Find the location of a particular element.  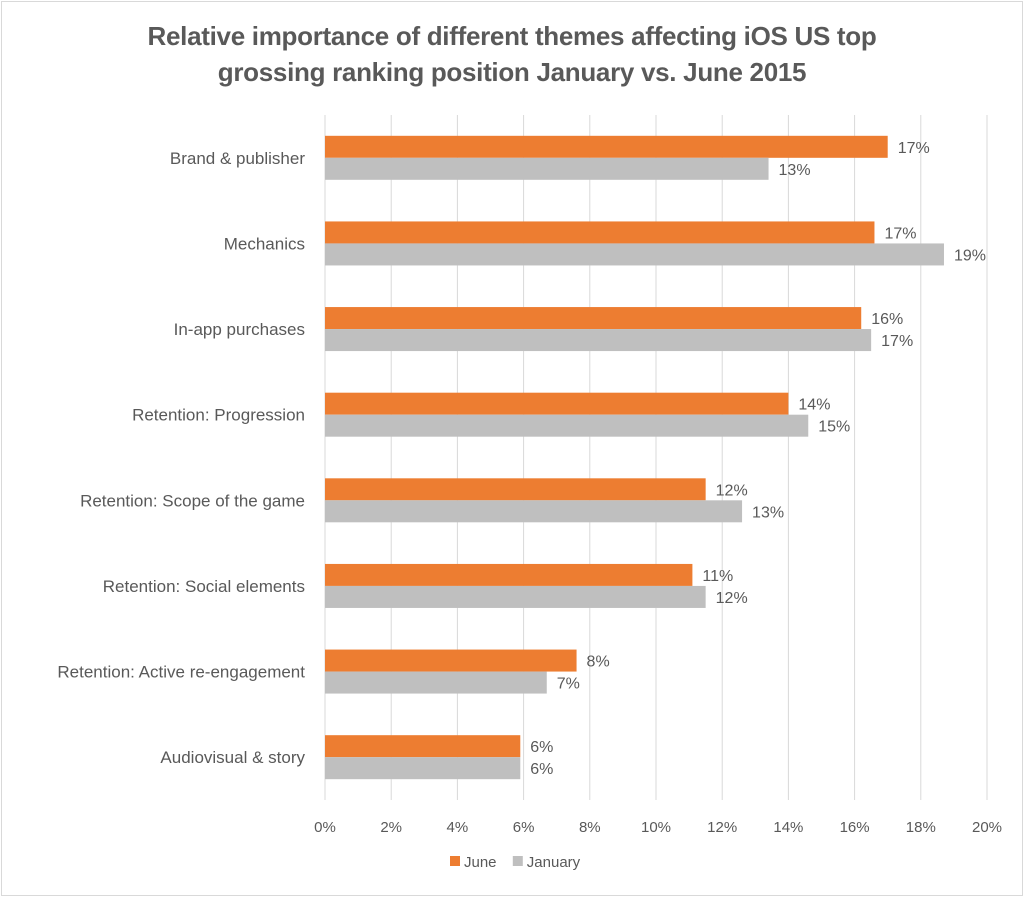

legend-label: January is located at coordinates (554, 862).